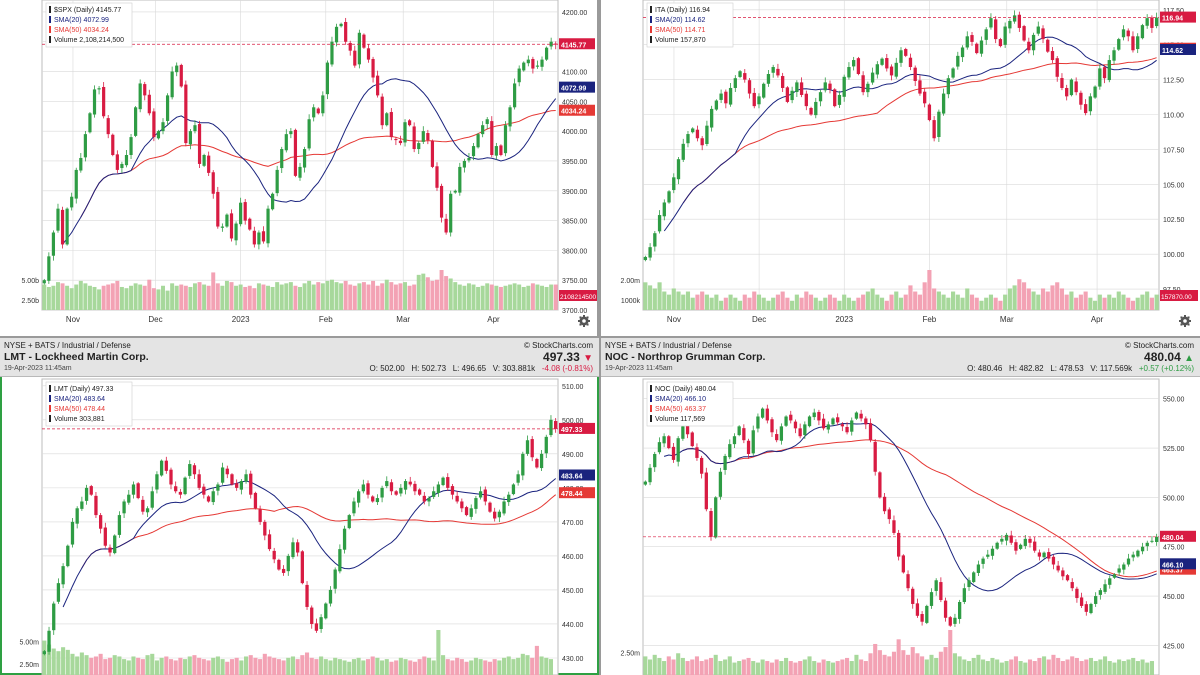  I want to click on spx-volume-tick: 5.00b, so click(30, 281).